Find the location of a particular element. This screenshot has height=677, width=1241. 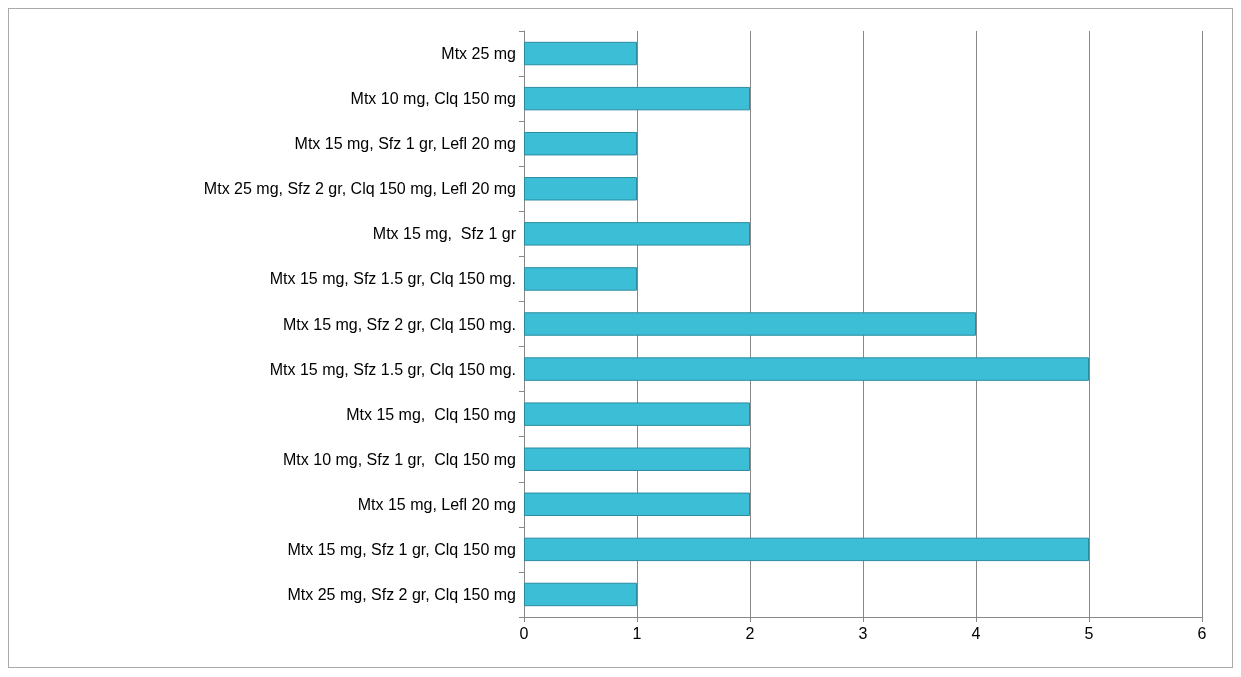

x-tick-label: 4 is located at coordinates (976, 633).